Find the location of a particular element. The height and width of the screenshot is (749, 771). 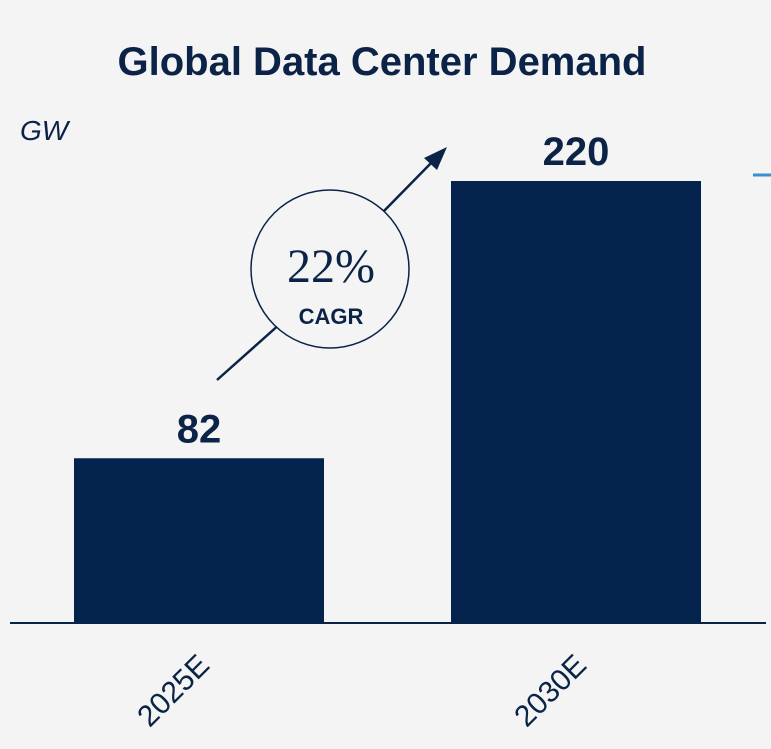

y-axis-unit-label: GW is located at coordinates (45, 130).